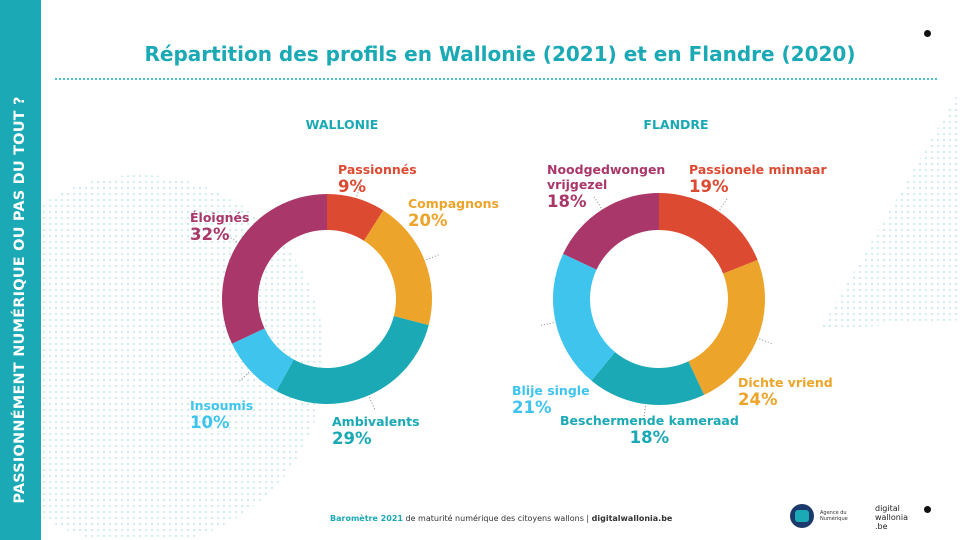 The height and width of the screenshot is (540, 960). I want to click on agence-logo-text: Agence du Numérique, so click(834, 516).